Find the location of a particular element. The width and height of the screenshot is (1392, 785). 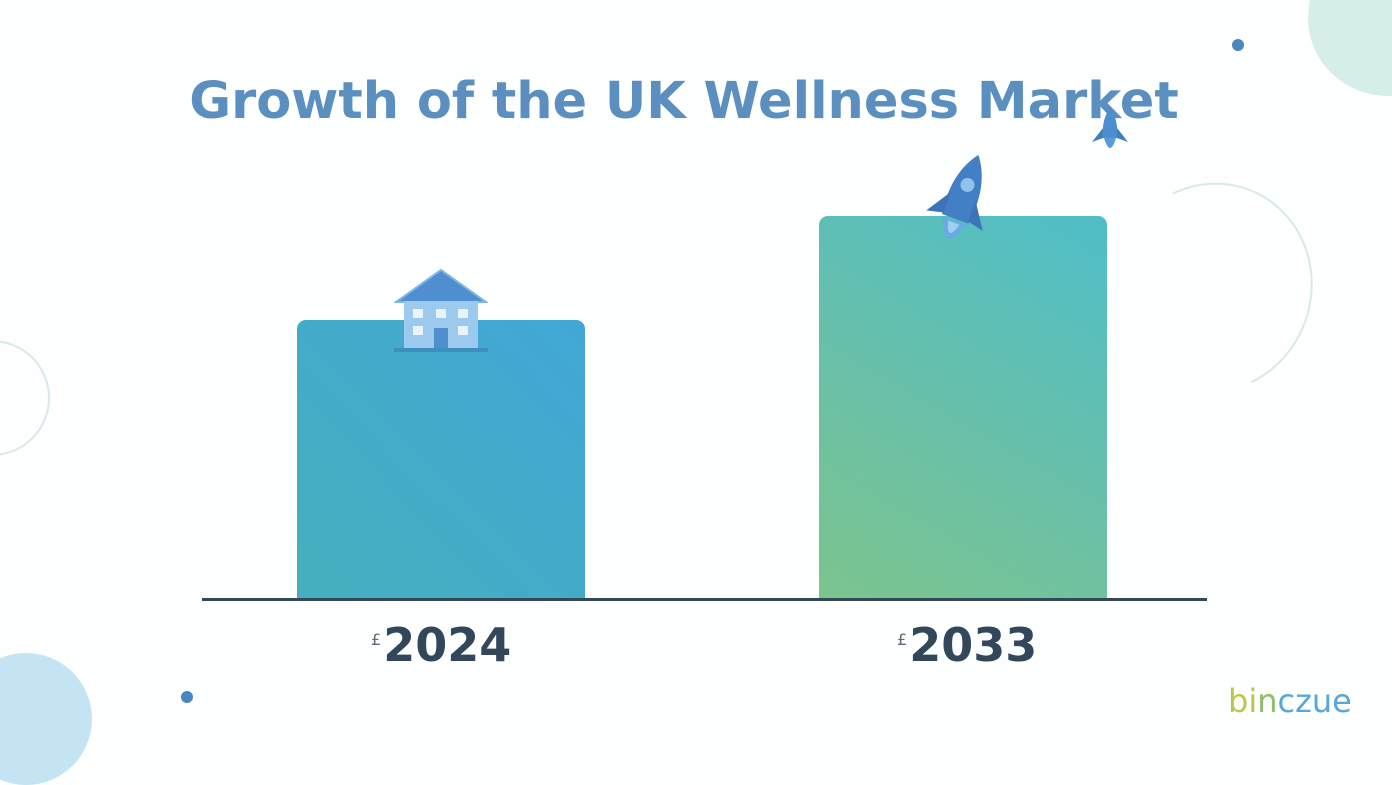

logo-part: bi is located at coordinates (1243, 701).